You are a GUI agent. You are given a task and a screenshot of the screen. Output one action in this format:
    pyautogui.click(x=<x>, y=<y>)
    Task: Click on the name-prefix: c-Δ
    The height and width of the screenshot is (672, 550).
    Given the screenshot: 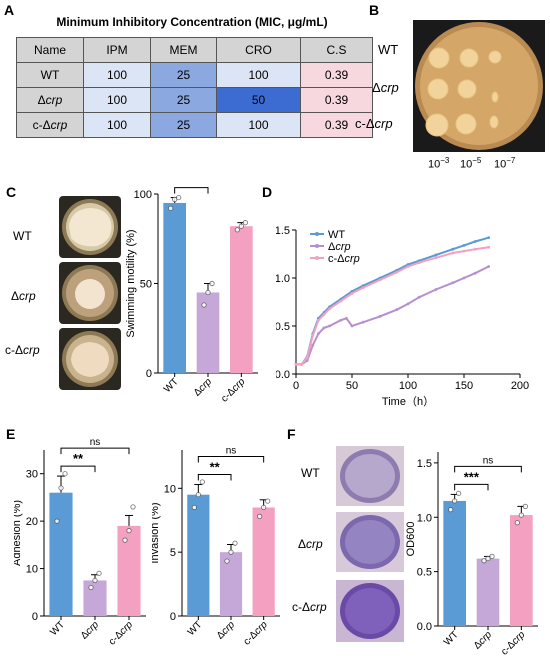 What is the action you would take?
    pyautogui.click(x=41, y=125)
    